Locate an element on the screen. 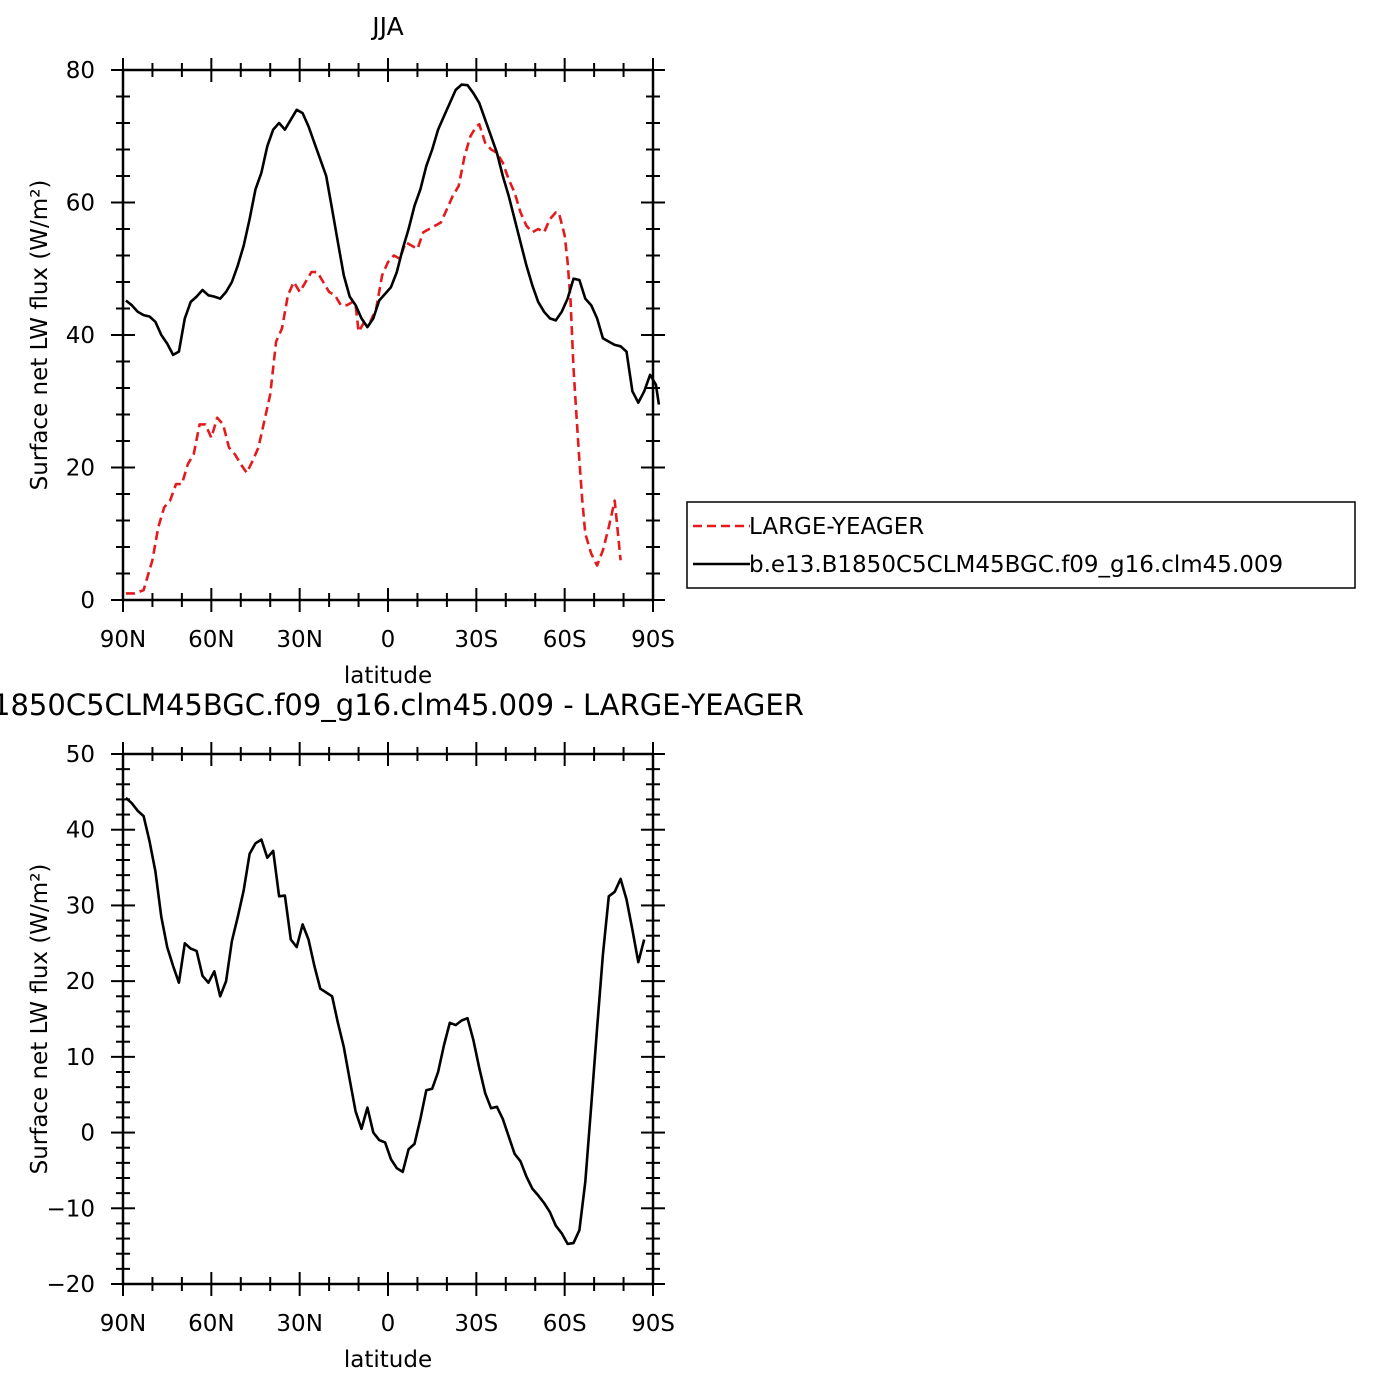 The height and width of the screenshot is (1380, 1380). top-chart-x-axis-label: latitude is located at coordinates (388, 676).